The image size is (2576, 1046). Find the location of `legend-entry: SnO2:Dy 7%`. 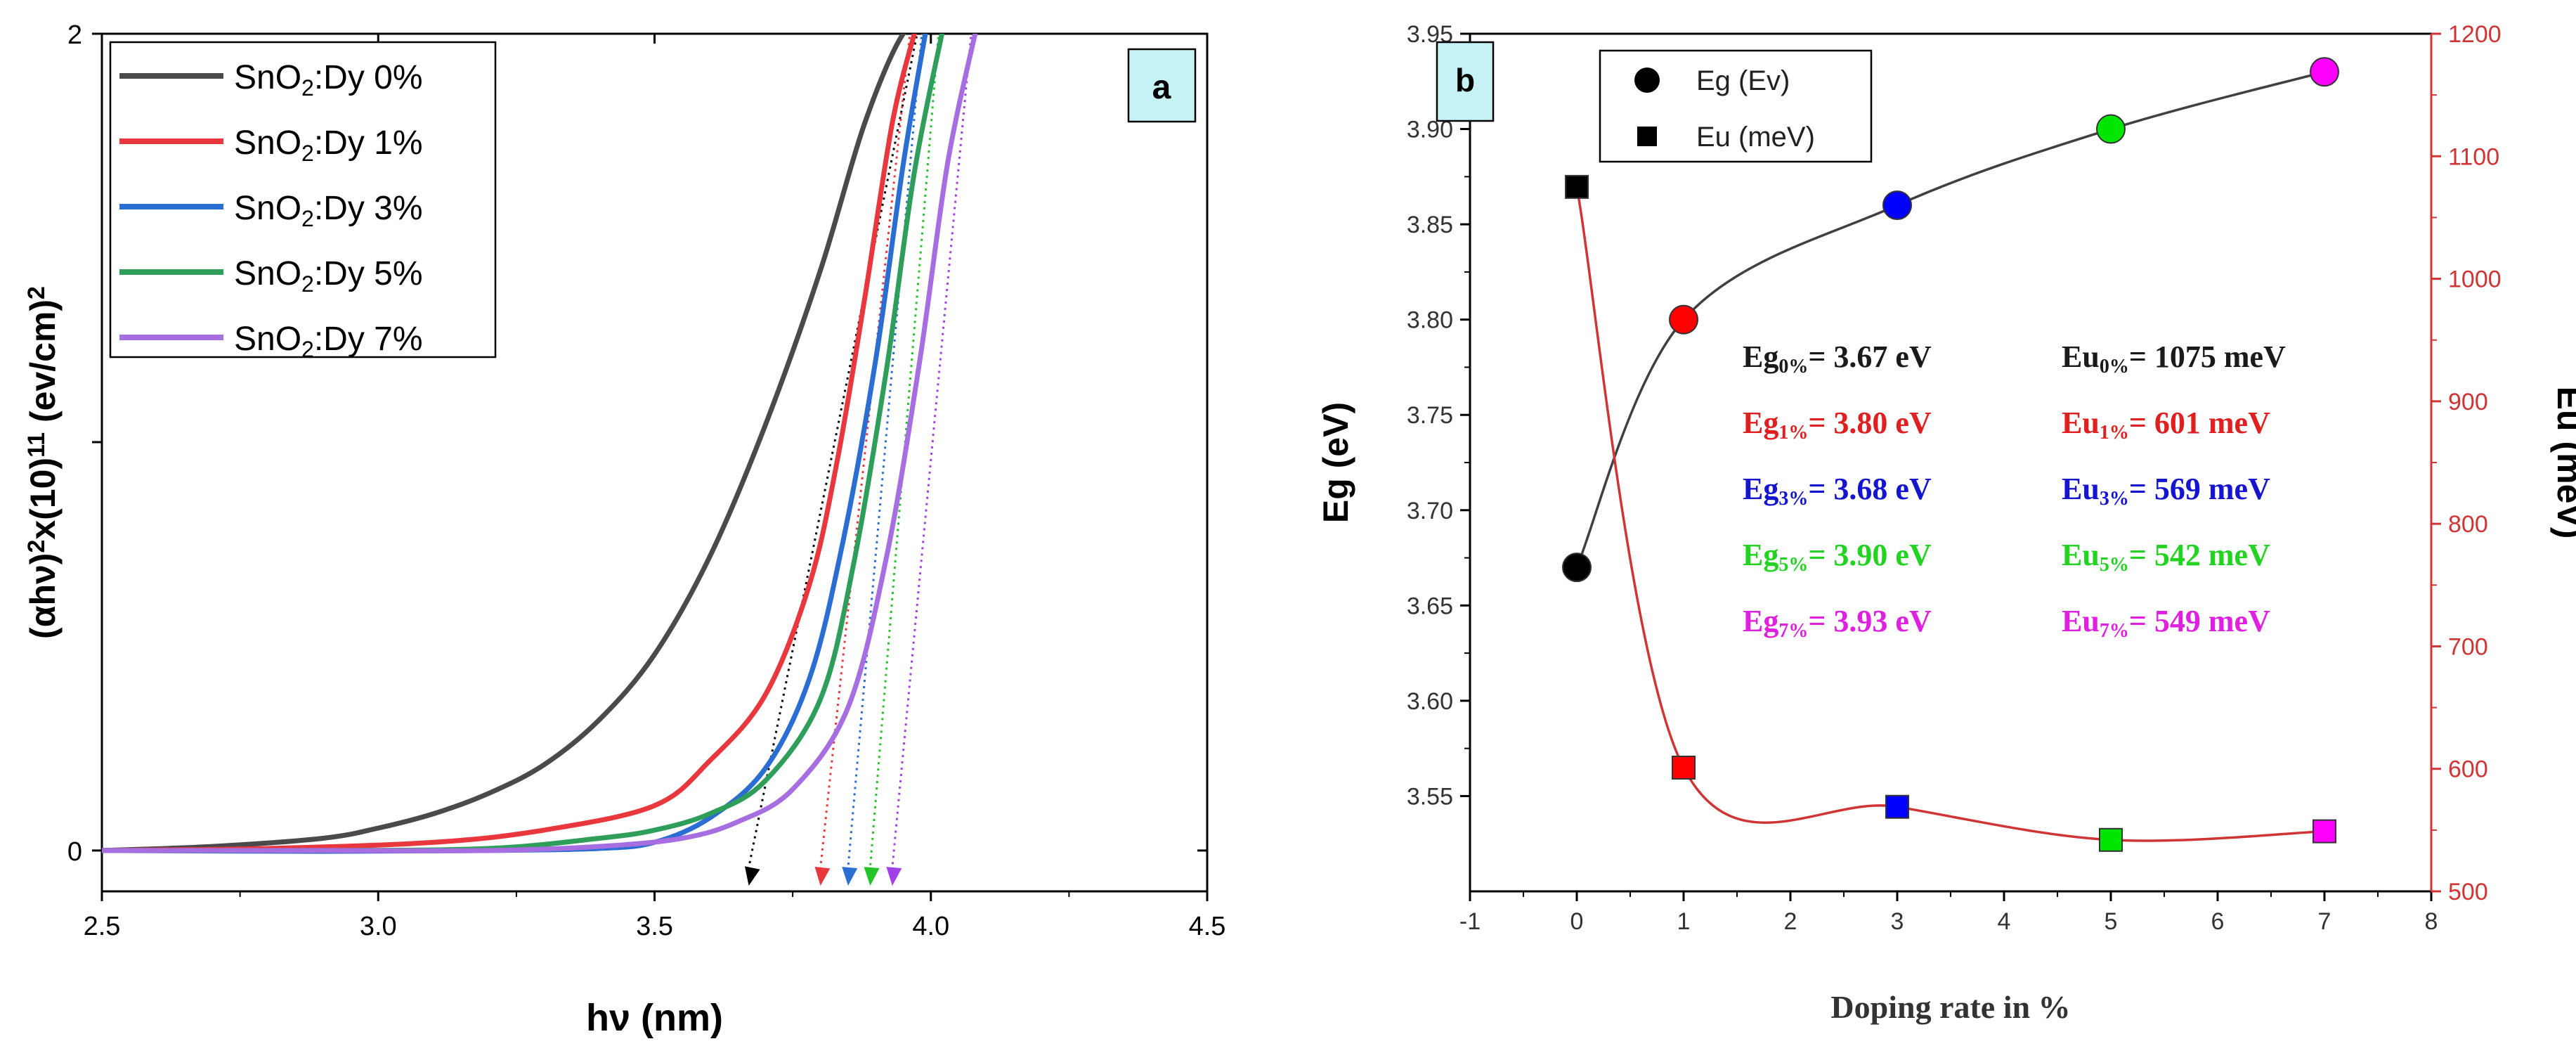

legend-entry: SnO2:Dy 7% is located at coordinates (328, 342).